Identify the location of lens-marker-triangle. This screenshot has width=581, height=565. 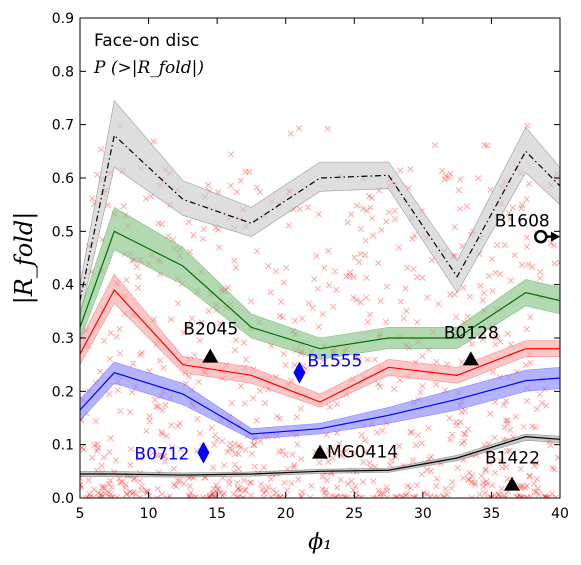
(320, 451).